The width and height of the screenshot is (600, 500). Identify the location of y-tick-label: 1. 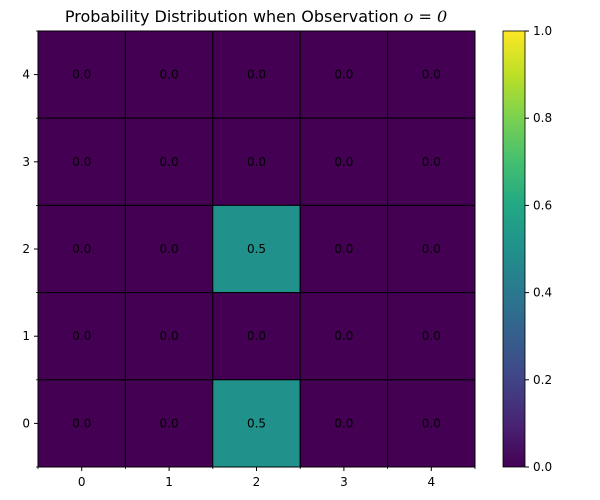
(26, 336).